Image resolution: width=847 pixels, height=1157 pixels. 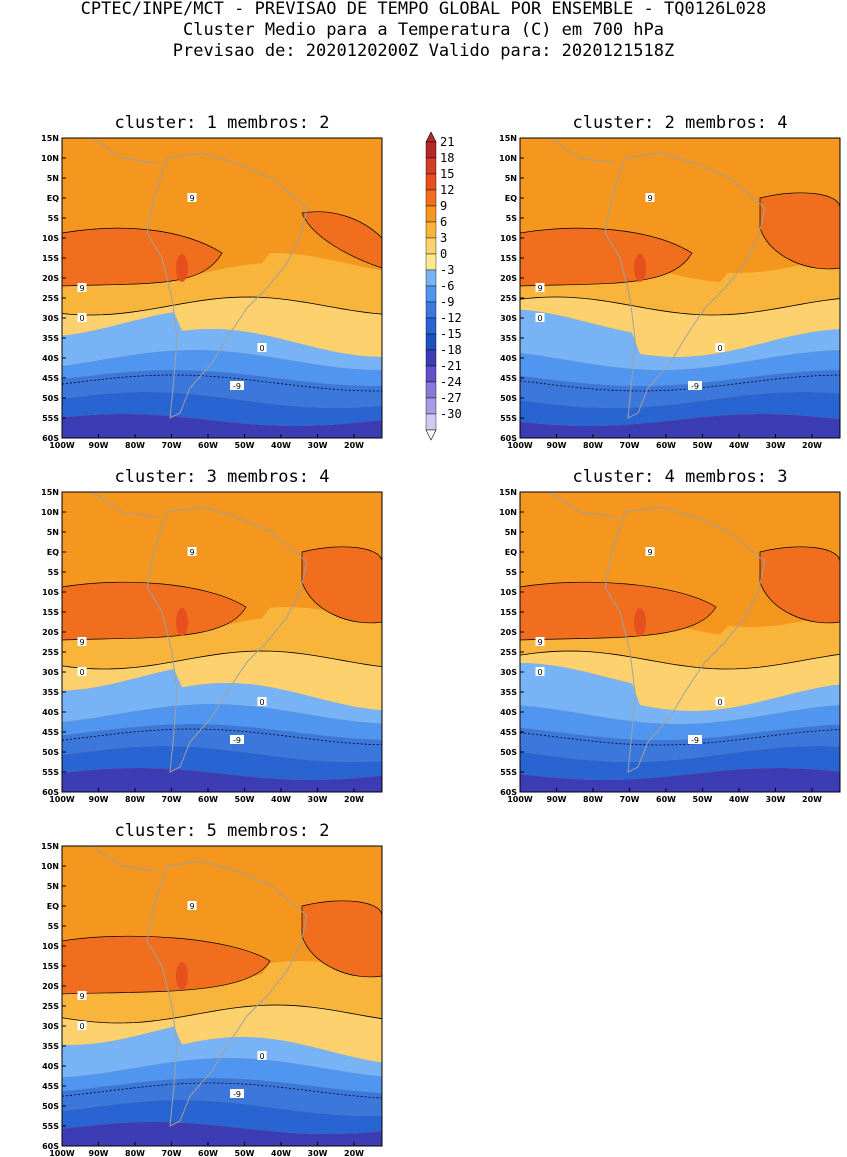 I want to click on colorbar-label: 18, so click(x=447, y=158).